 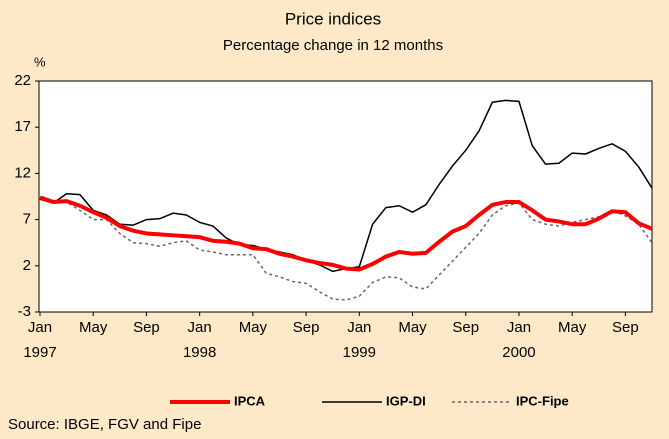 I want to click on legend-label: IPCA, so click(x=250, y=400).